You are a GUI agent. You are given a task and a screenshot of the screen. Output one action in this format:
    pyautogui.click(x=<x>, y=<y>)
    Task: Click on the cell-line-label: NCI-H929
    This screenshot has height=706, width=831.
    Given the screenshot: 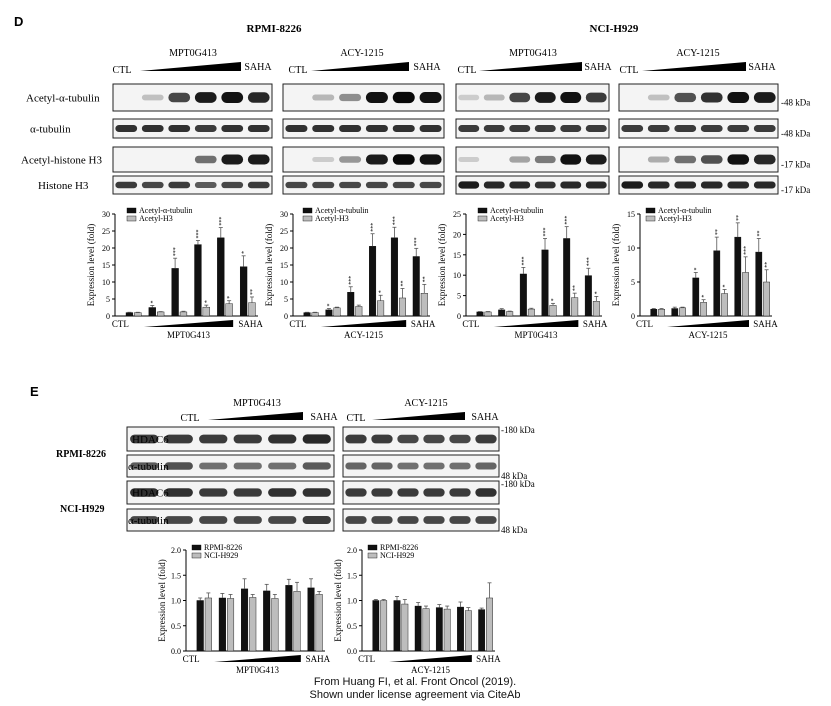 What is the action you would take?
    pyautogui.click(x=82, y=509)
    